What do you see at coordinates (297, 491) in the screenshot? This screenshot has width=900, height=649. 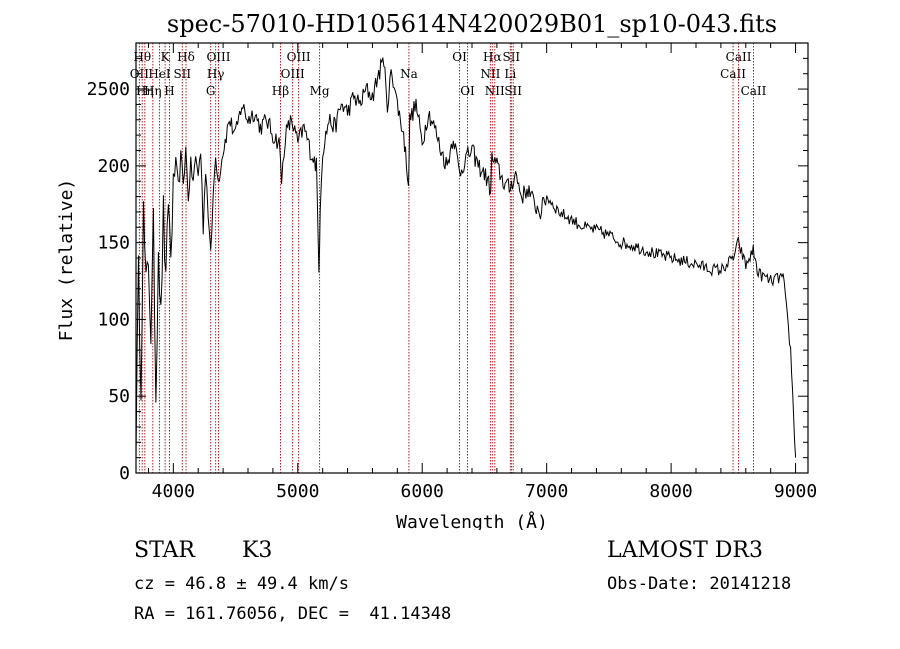 I see `x-tick-label: 5000` at bounding box center [297, 491].